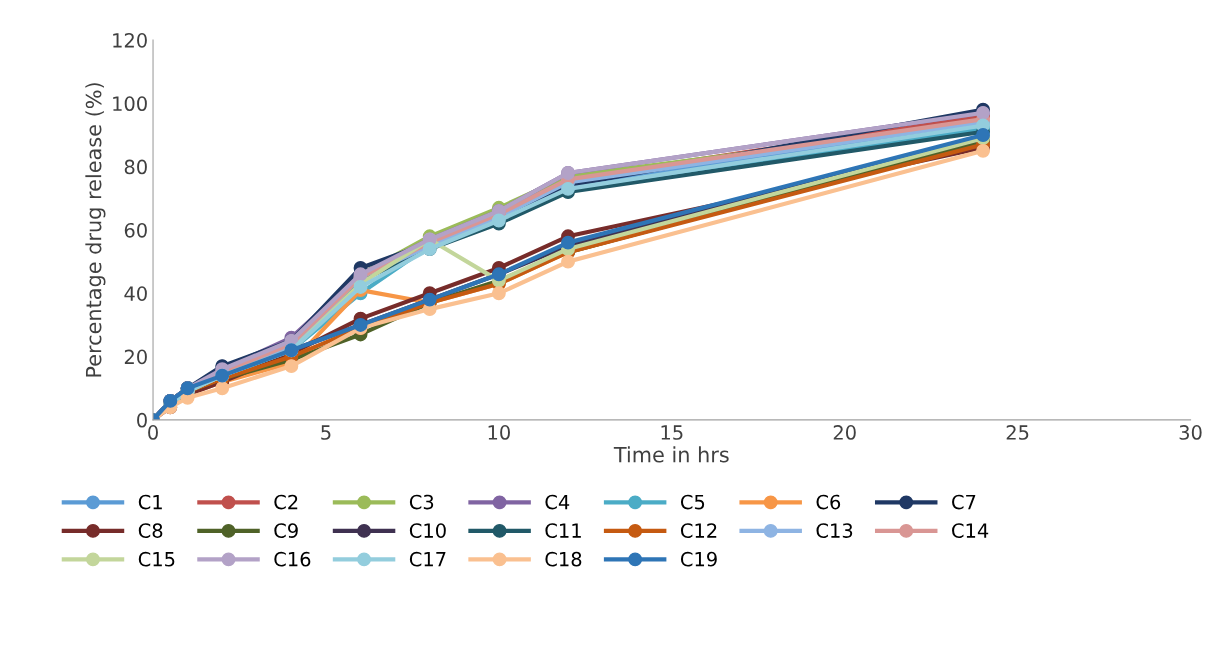 This screenshot has height=646, width=1205. Describe the element at coordinates (95, 230) in the screenshot. I see `y-axis-title: Percentage drug release (%)` at that location.